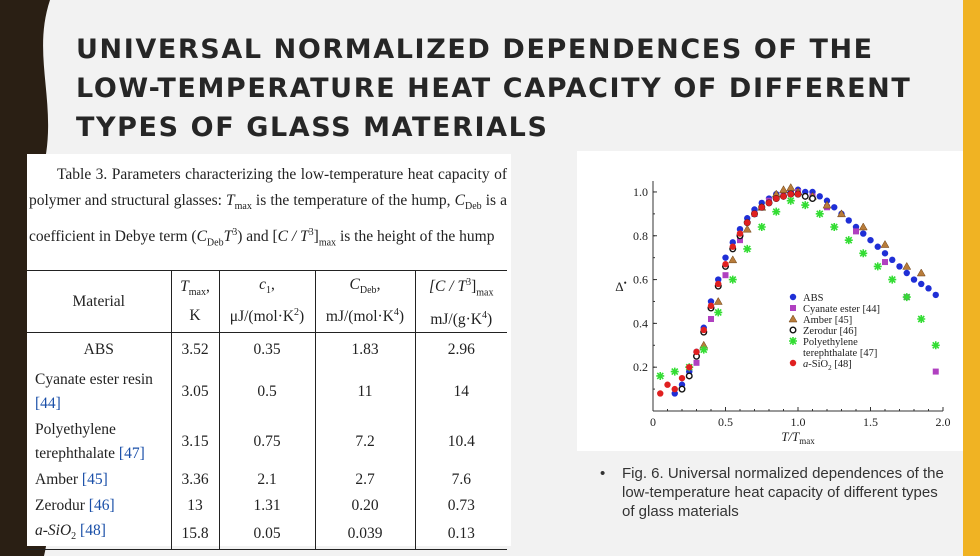 The width and height of the screenshot is (980, 556). What do you see at coordinates (460, 534) in the screenshot?
I see `cell-ratio: 0.13` at bounding box center [460, 534].